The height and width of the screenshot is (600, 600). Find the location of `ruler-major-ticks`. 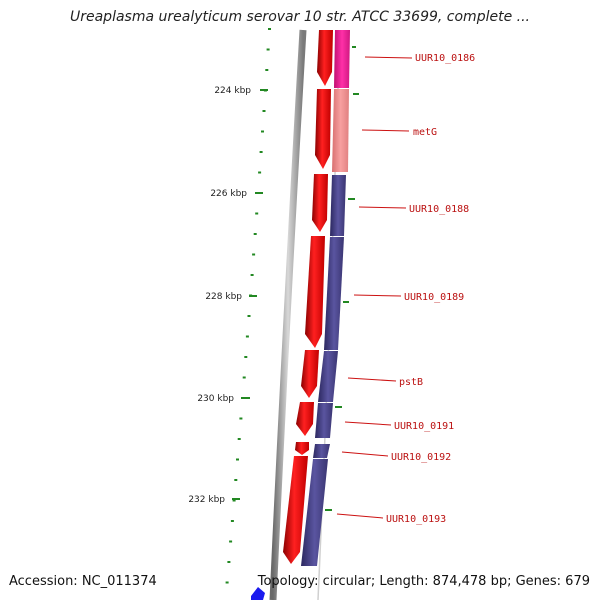

ruler-major-ticks is located at coordinates (250, 294).